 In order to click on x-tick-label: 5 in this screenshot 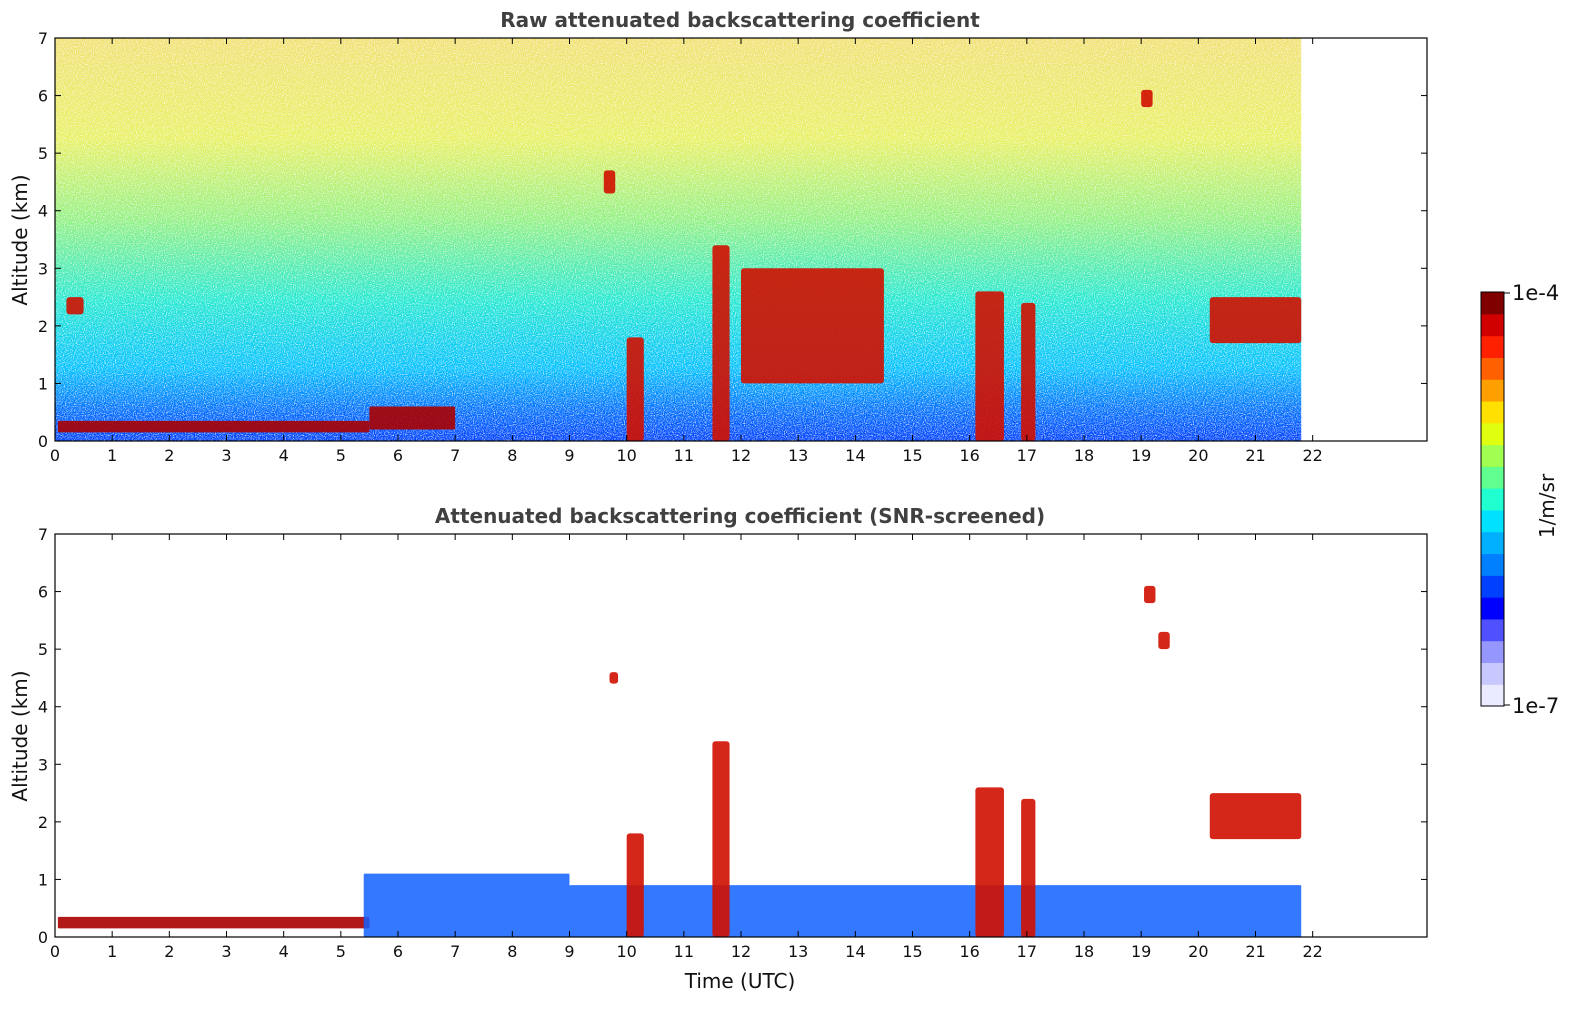, I will do `click(341, 951)`.